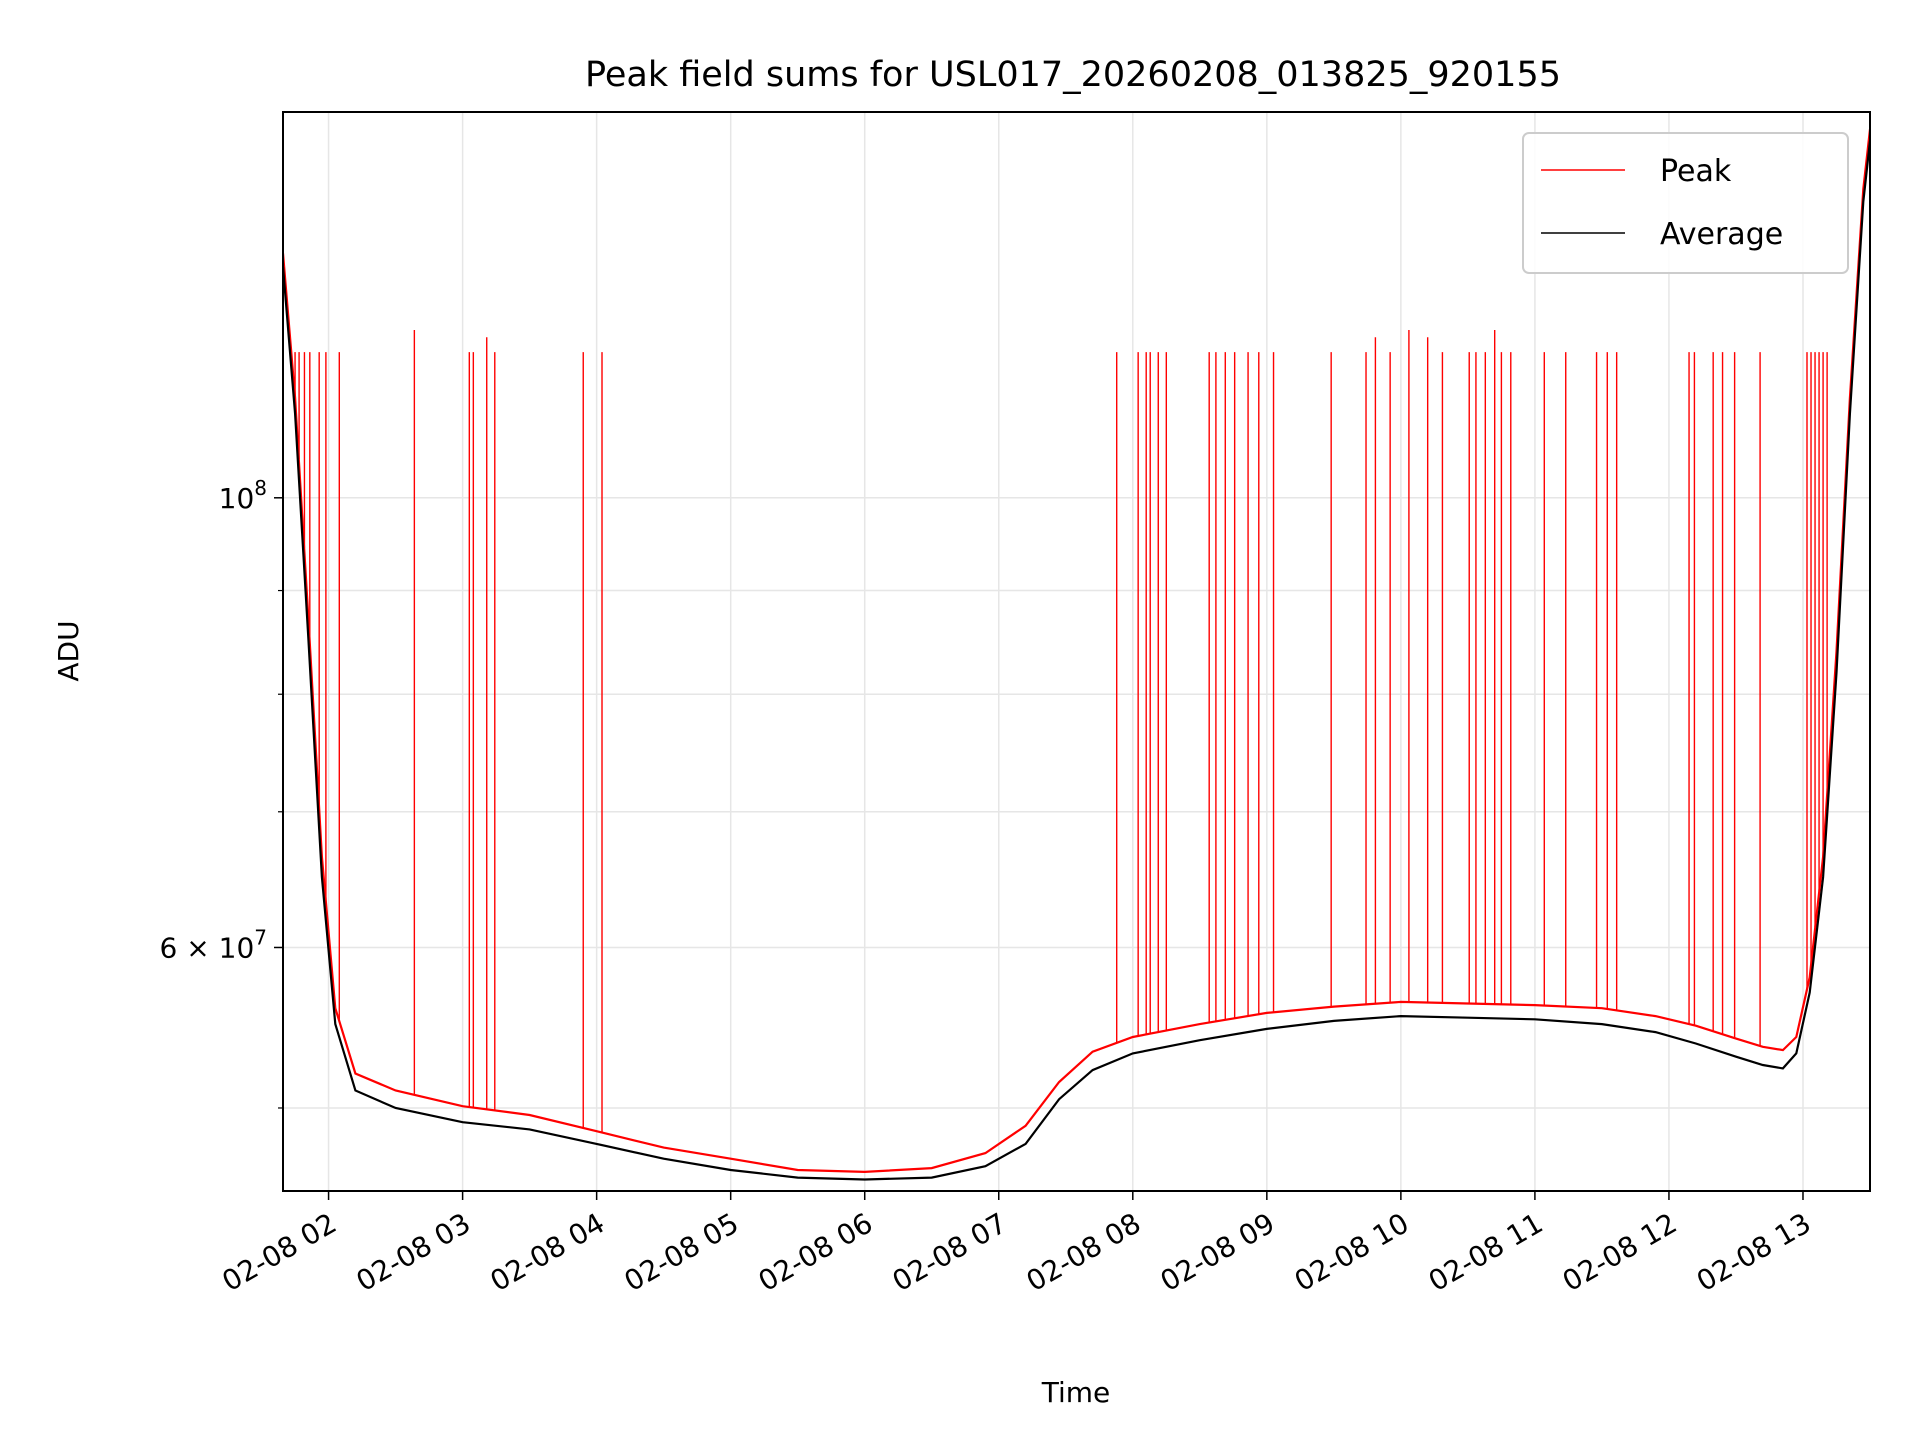  What do you see at coordinates (207, 947) in the screenshot?
I see `y-tick-base: 6 × 10` at bounding box center [207, 947].